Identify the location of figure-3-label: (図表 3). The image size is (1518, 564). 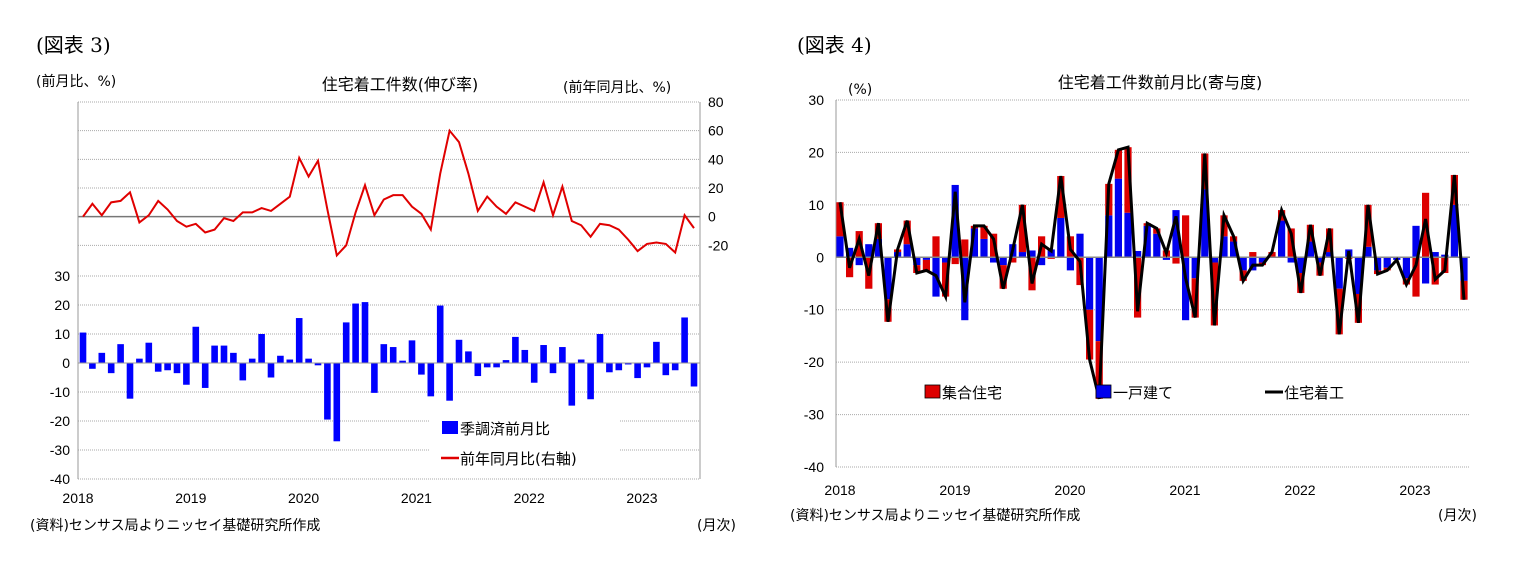
(73, 45).